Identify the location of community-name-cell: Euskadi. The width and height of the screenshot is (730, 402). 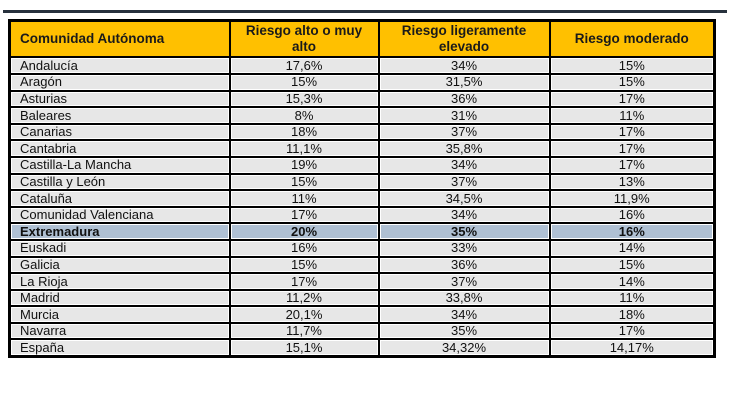
(119, 248).